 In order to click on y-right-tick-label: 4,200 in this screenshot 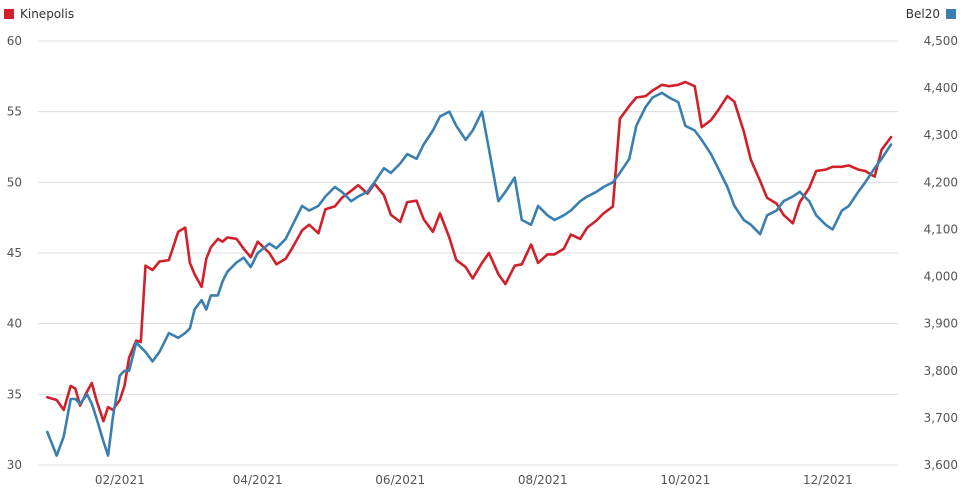, I will do `click(941, 182)`.